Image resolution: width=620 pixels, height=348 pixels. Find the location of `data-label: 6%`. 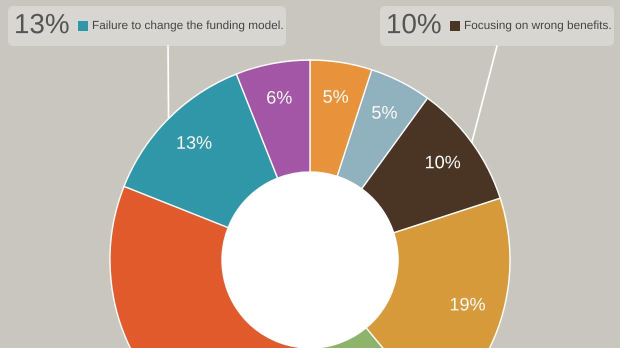

data-label: 6% is located at coordinates (279, 97).